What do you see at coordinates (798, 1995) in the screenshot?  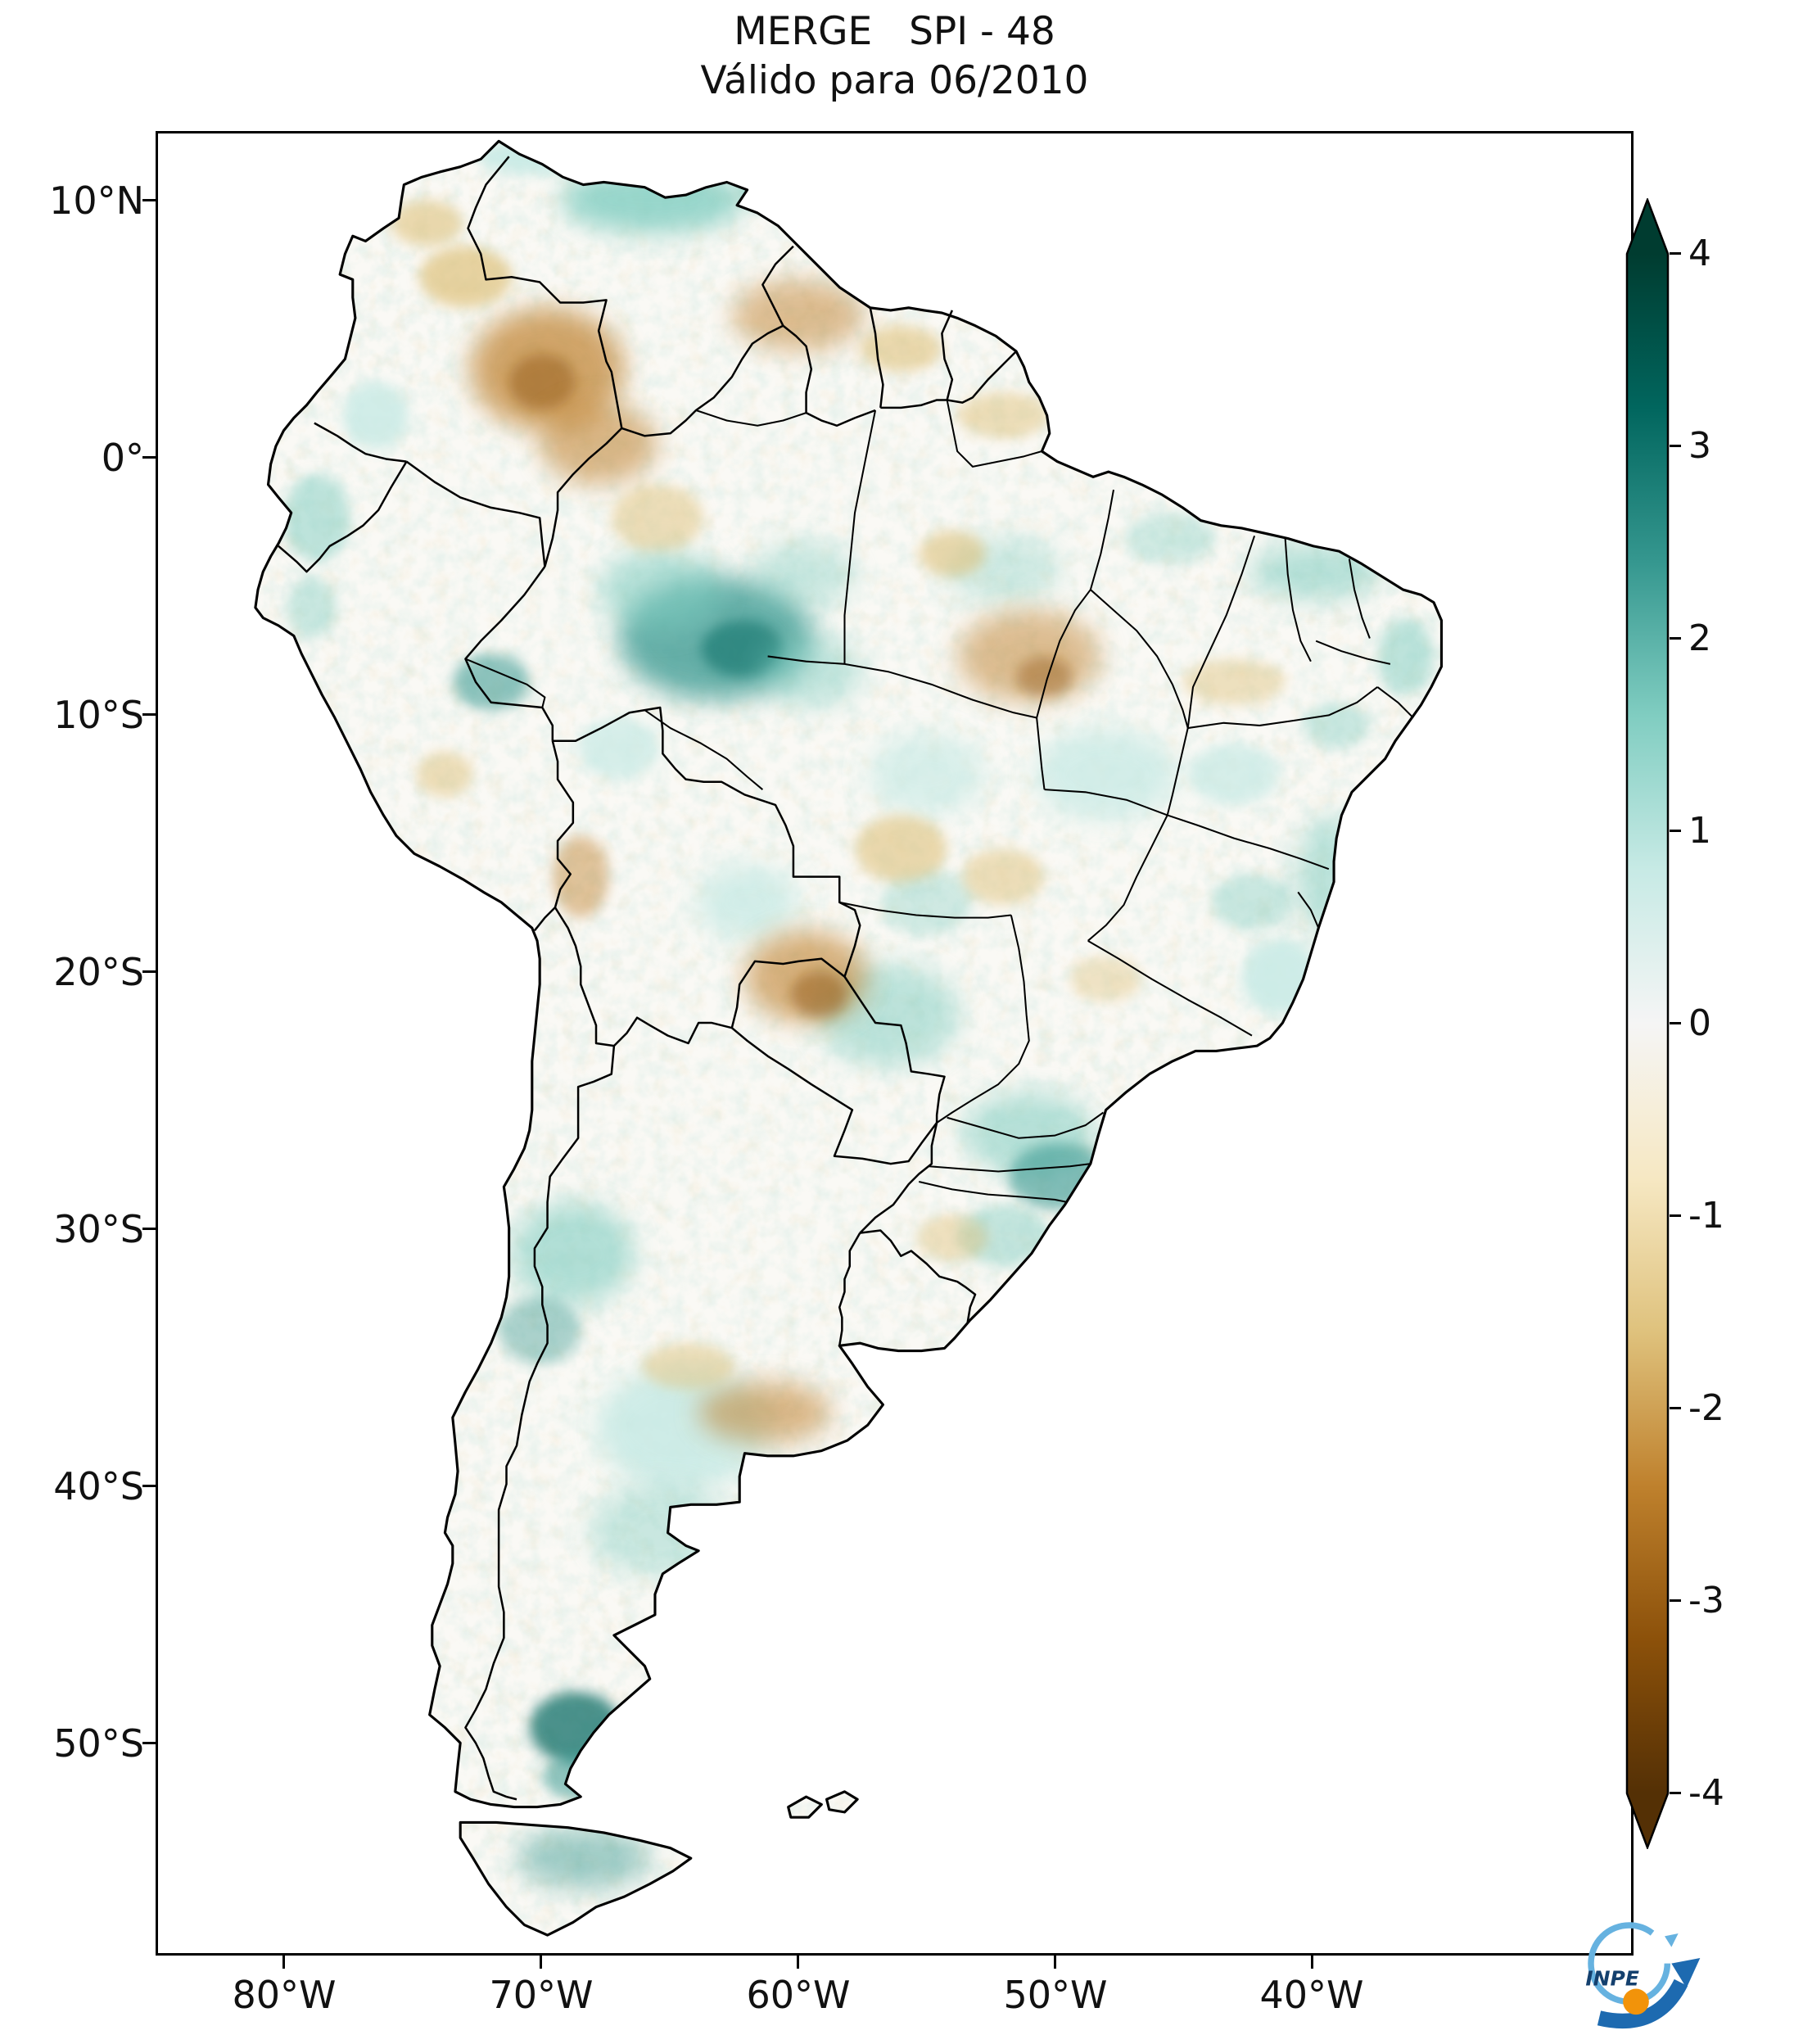 I see `x-tick-label: 60°W` at bounding box center [798, 1995].